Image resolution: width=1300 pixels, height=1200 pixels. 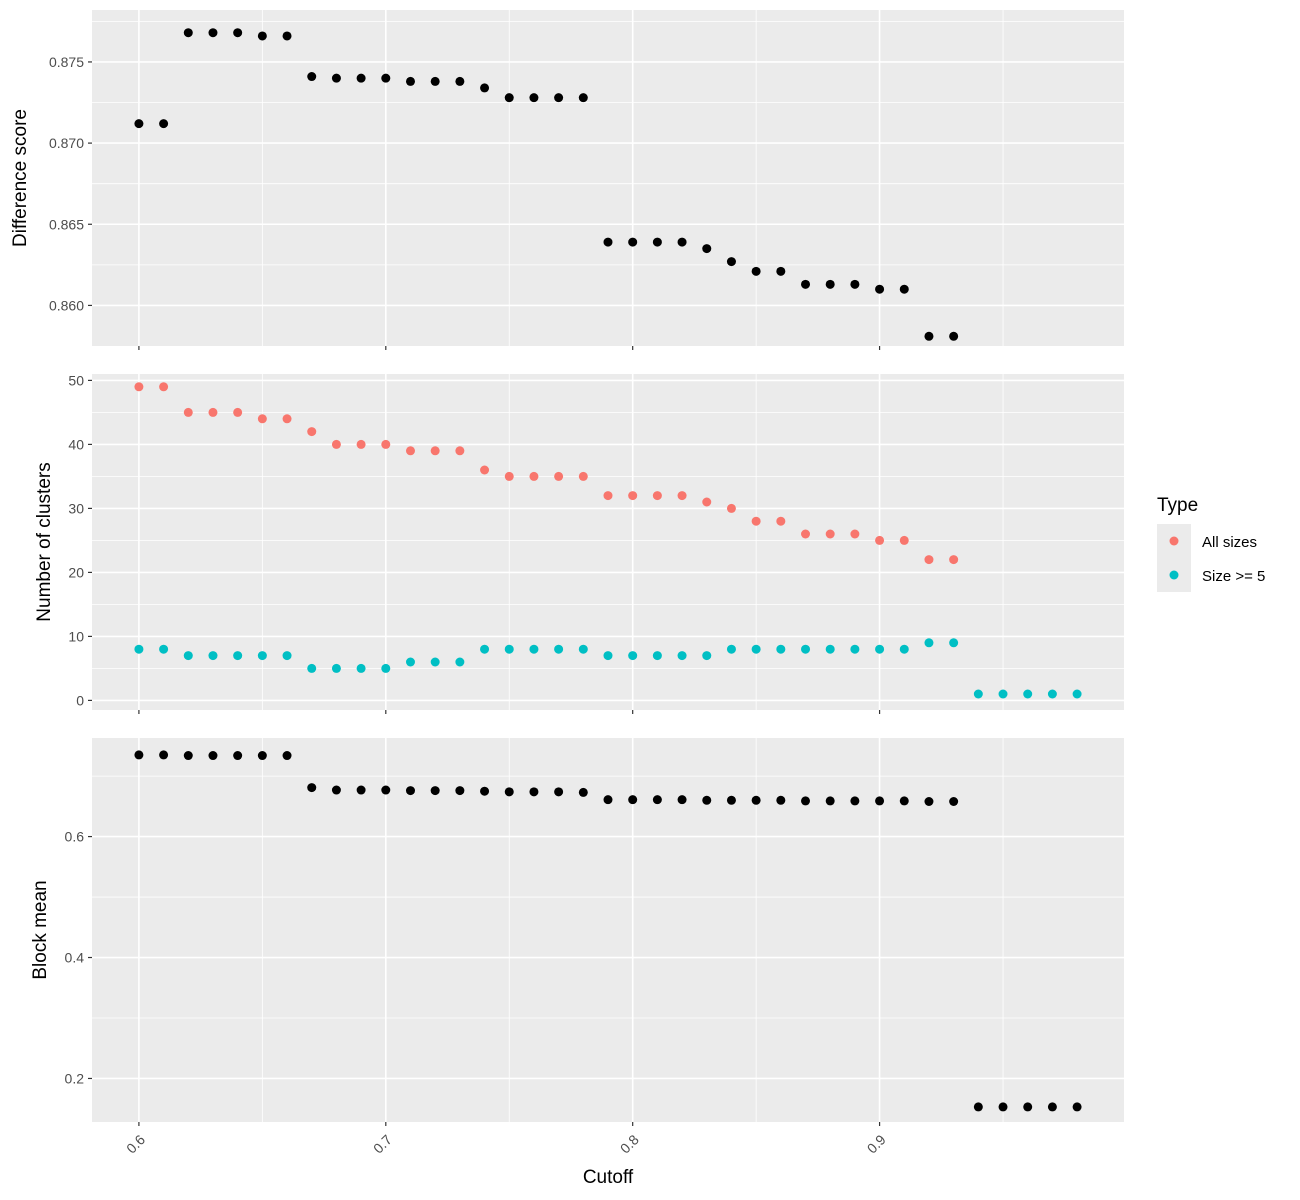 What do you see at coordinates (75, 837) in the screenshot?
I see `y-tick-label: 0.6` at bounding box center [75, 837].